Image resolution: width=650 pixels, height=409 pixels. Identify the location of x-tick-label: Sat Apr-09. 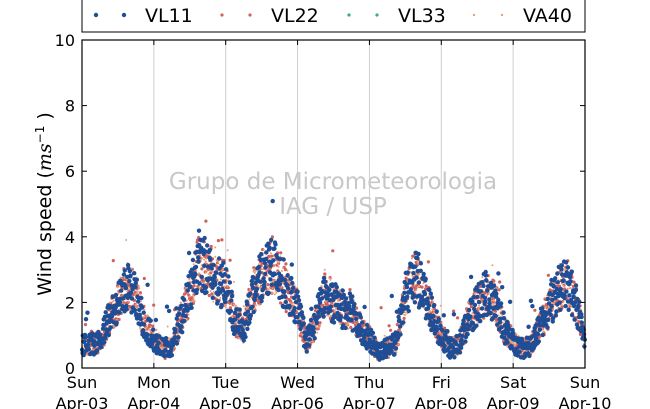
(513, 391).